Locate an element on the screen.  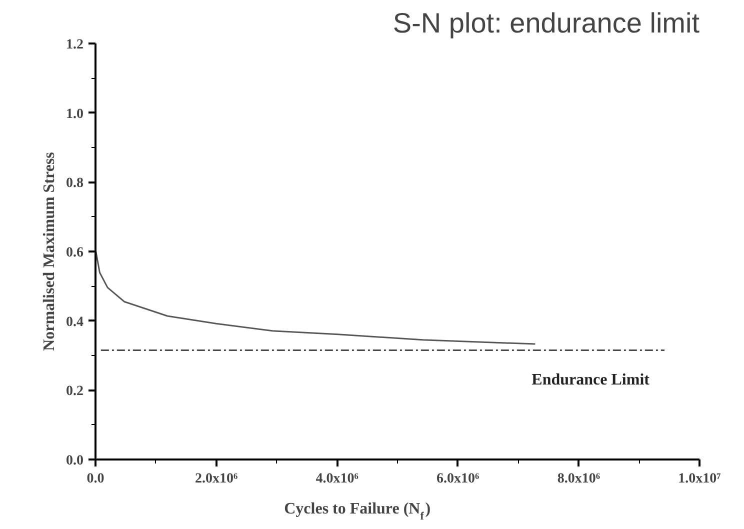
y-tick-label: 0.6 is located at coordinates (75, 253).